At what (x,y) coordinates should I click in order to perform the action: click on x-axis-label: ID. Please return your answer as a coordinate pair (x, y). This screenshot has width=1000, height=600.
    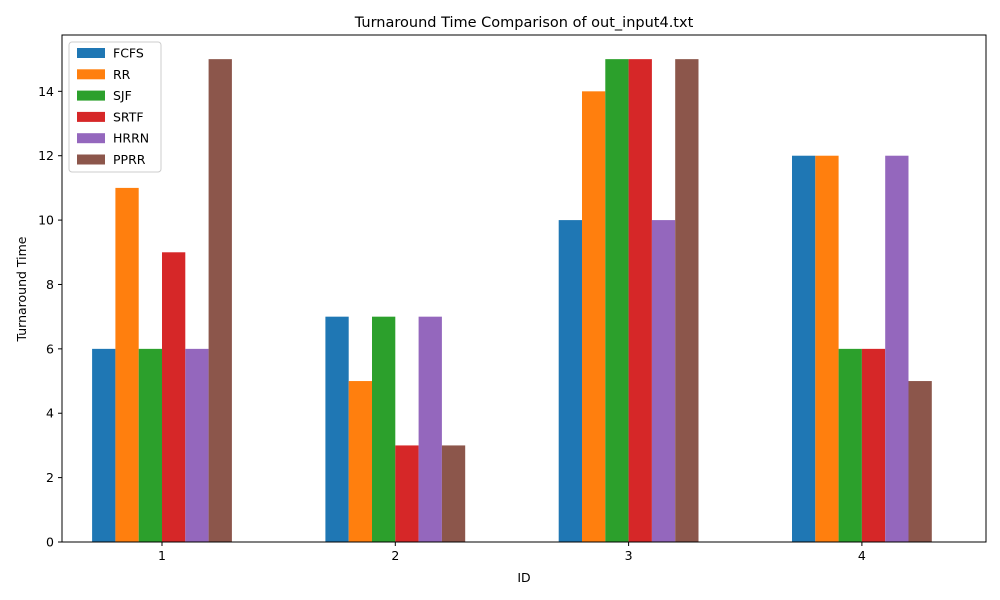
    Looking at the image, I should click on (523, 577).